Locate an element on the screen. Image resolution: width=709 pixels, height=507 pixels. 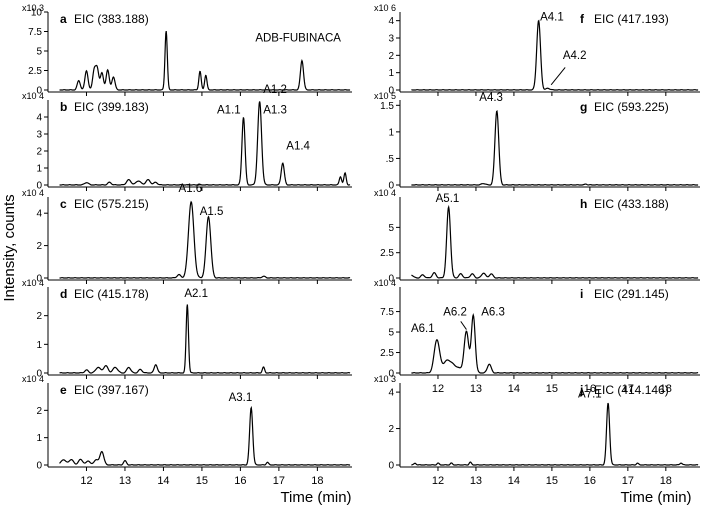
panel-c-eic-label: EIC (575.215) is located at coordinates (111, 204).